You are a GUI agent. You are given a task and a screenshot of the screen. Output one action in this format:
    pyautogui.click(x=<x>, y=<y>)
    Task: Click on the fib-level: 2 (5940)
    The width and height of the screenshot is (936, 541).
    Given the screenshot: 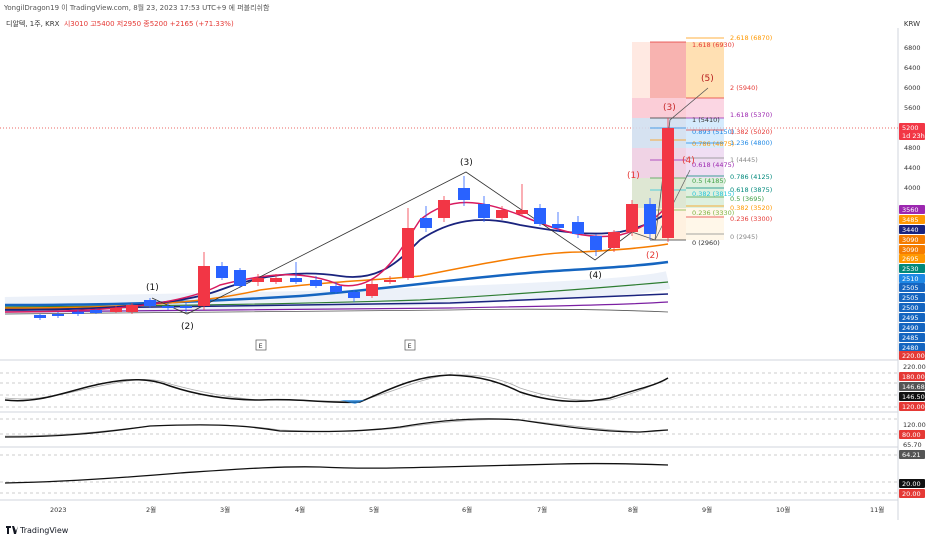 What is the action you would take?
    pyautogui.click(x=722, y=91)
    